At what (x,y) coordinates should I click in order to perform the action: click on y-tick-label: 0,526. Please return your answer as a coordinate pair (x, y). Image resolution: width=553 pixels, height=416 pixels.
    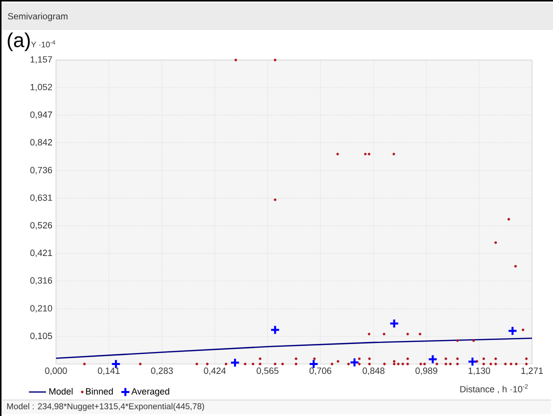
    Looking at the image, I should click on (41, 226).